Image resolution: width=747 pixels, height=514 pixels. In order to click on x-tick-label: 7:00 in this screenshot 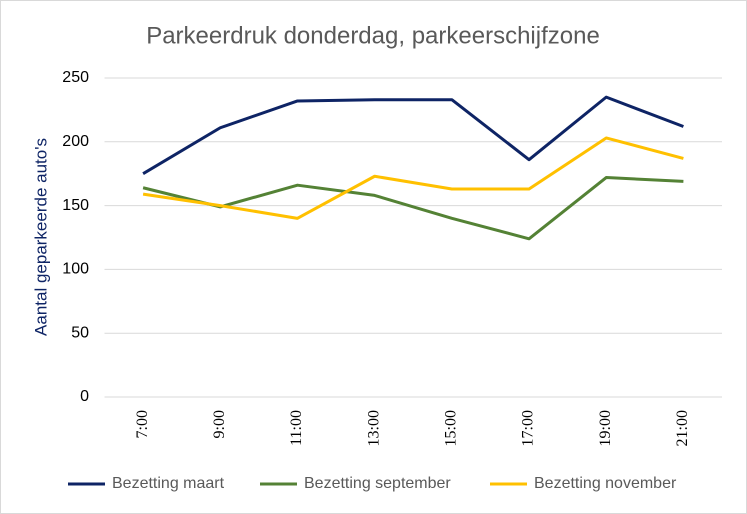, I will do `click(142, 424)`.